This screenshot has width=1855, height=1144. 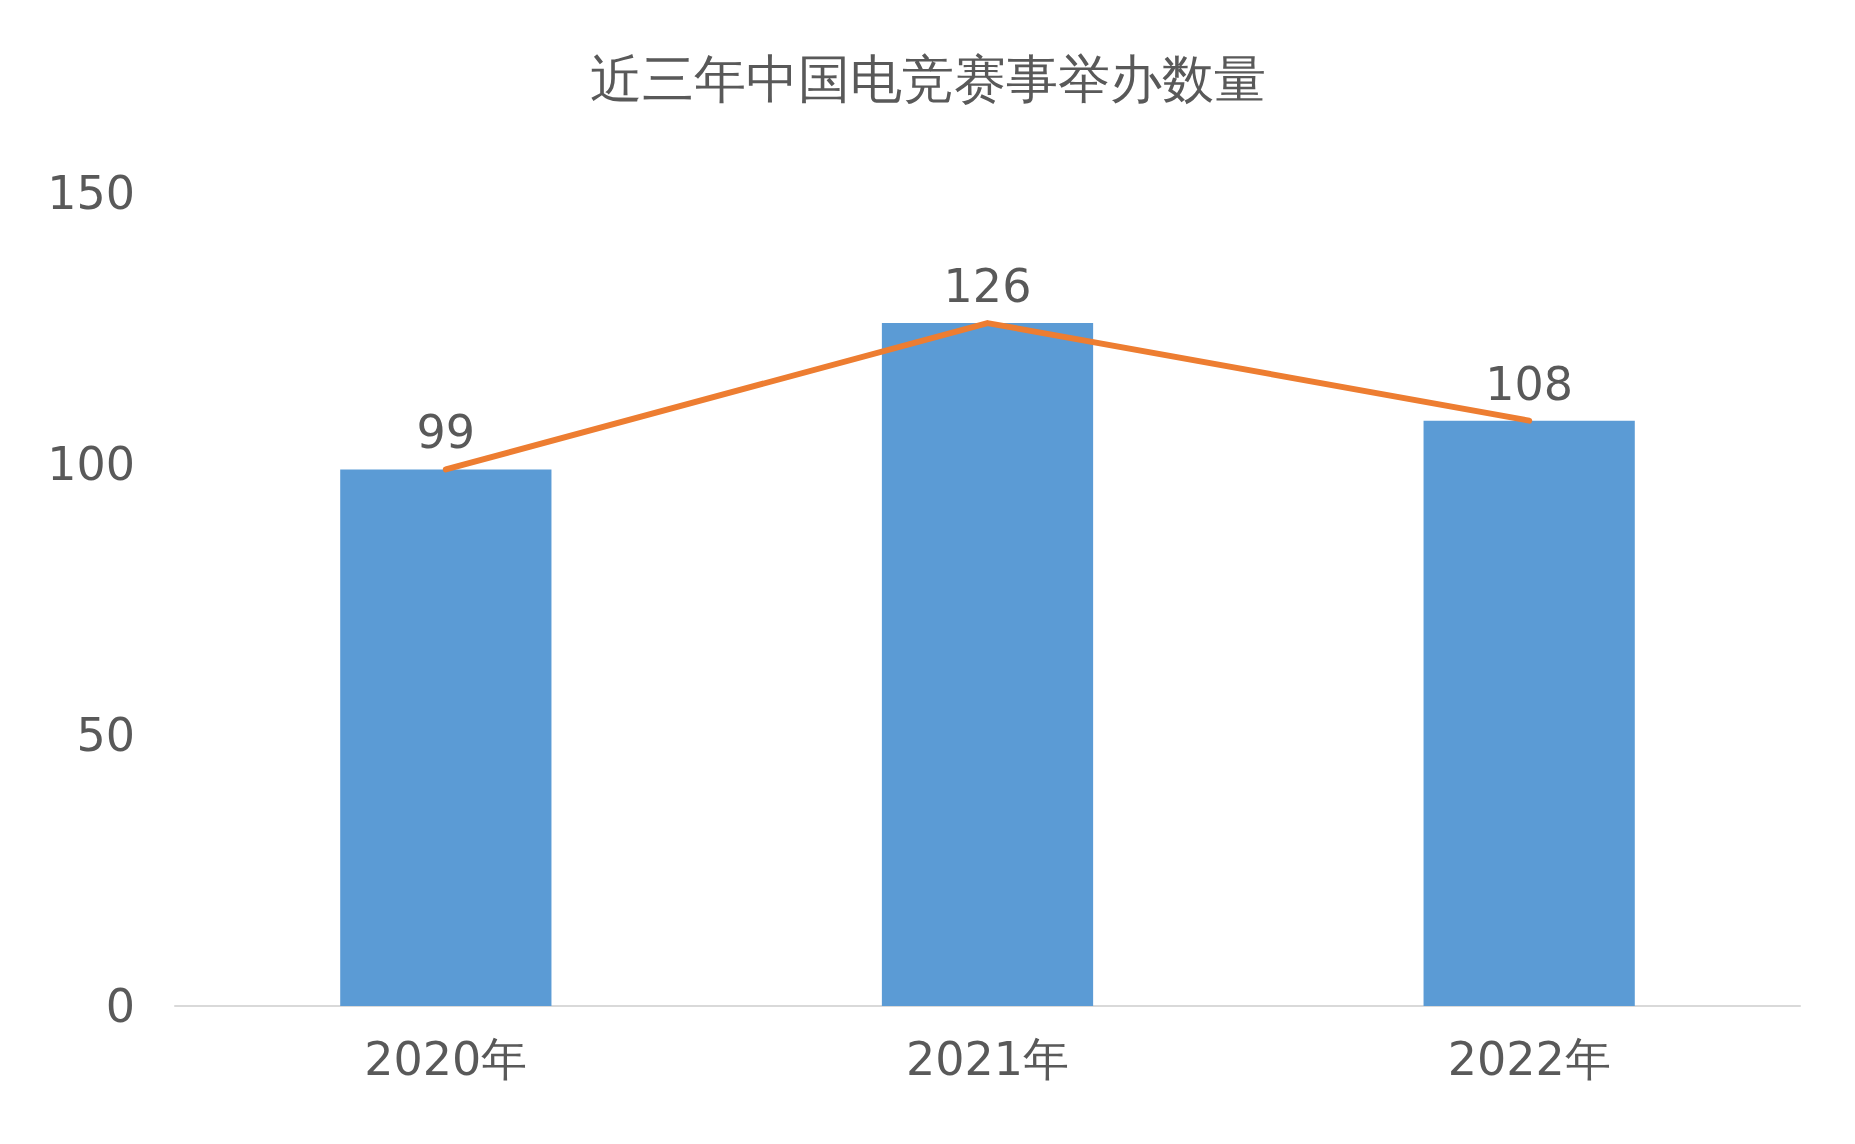 What do you see at coordinates (91, 193) in the screenshot?
I see `y-tick-label: 150` at bounding box center [91, 193].